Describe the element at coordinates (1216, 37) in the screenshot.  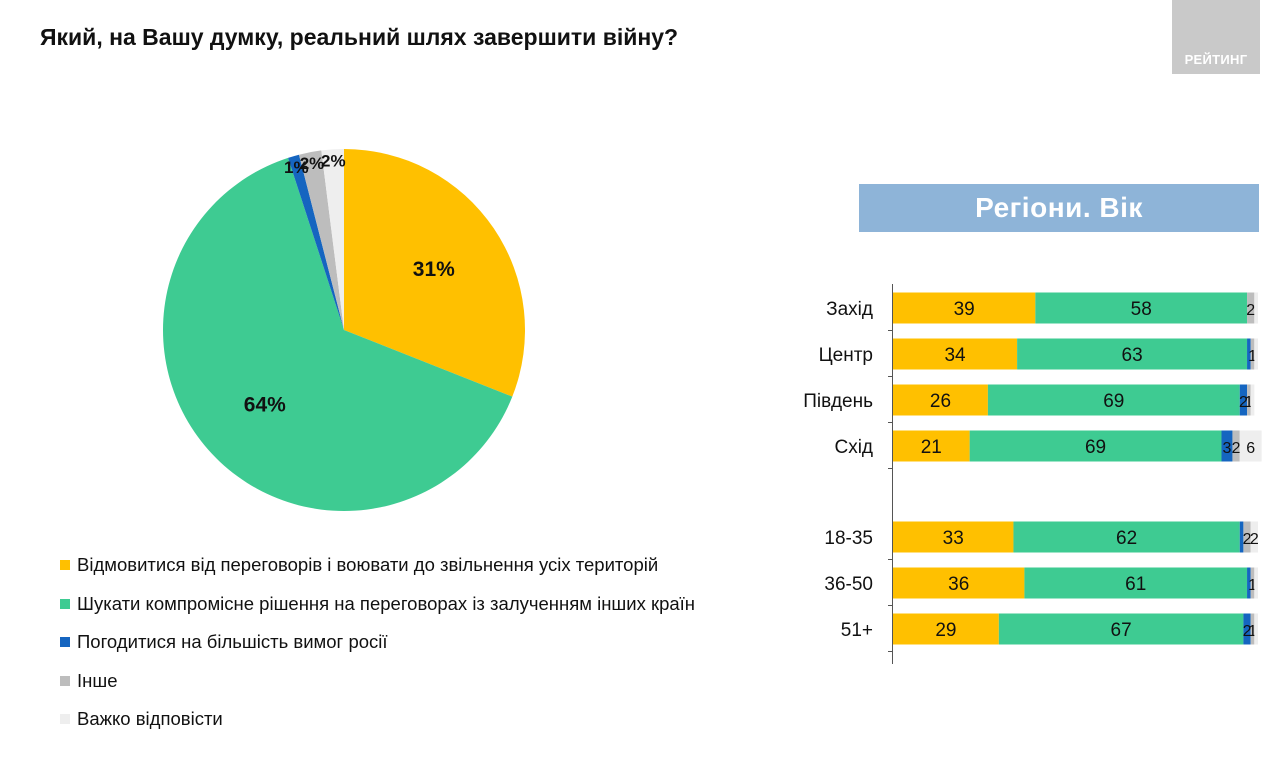
I see `rating-logo: РЕЙТИНГ` at that location.